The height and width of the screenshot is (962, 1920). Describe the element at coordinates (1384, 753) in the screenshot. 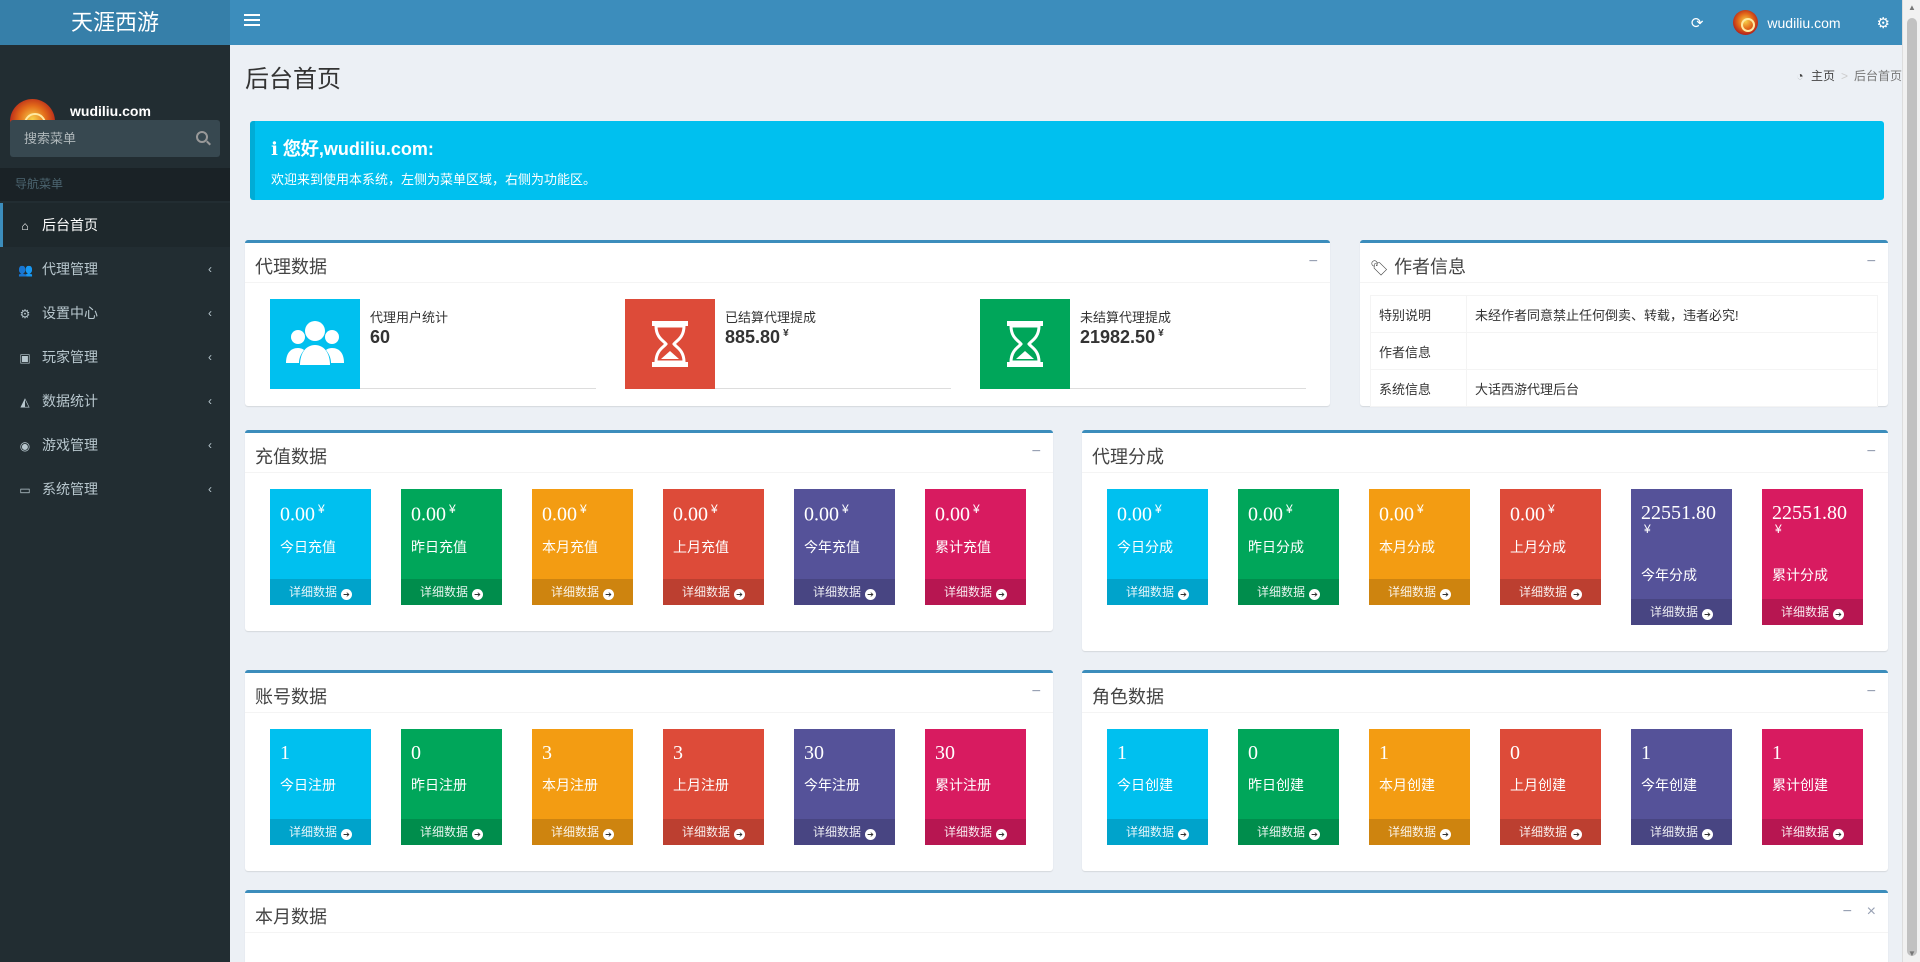

I see `stat-value: 1` at that location.